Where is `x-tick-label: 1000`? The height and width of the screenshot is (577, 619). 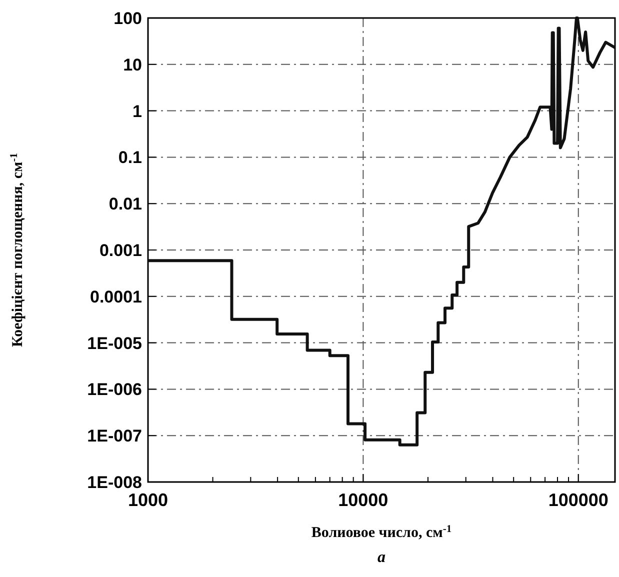
x-tick-label: 1000 is located at coordinates (148, 500).